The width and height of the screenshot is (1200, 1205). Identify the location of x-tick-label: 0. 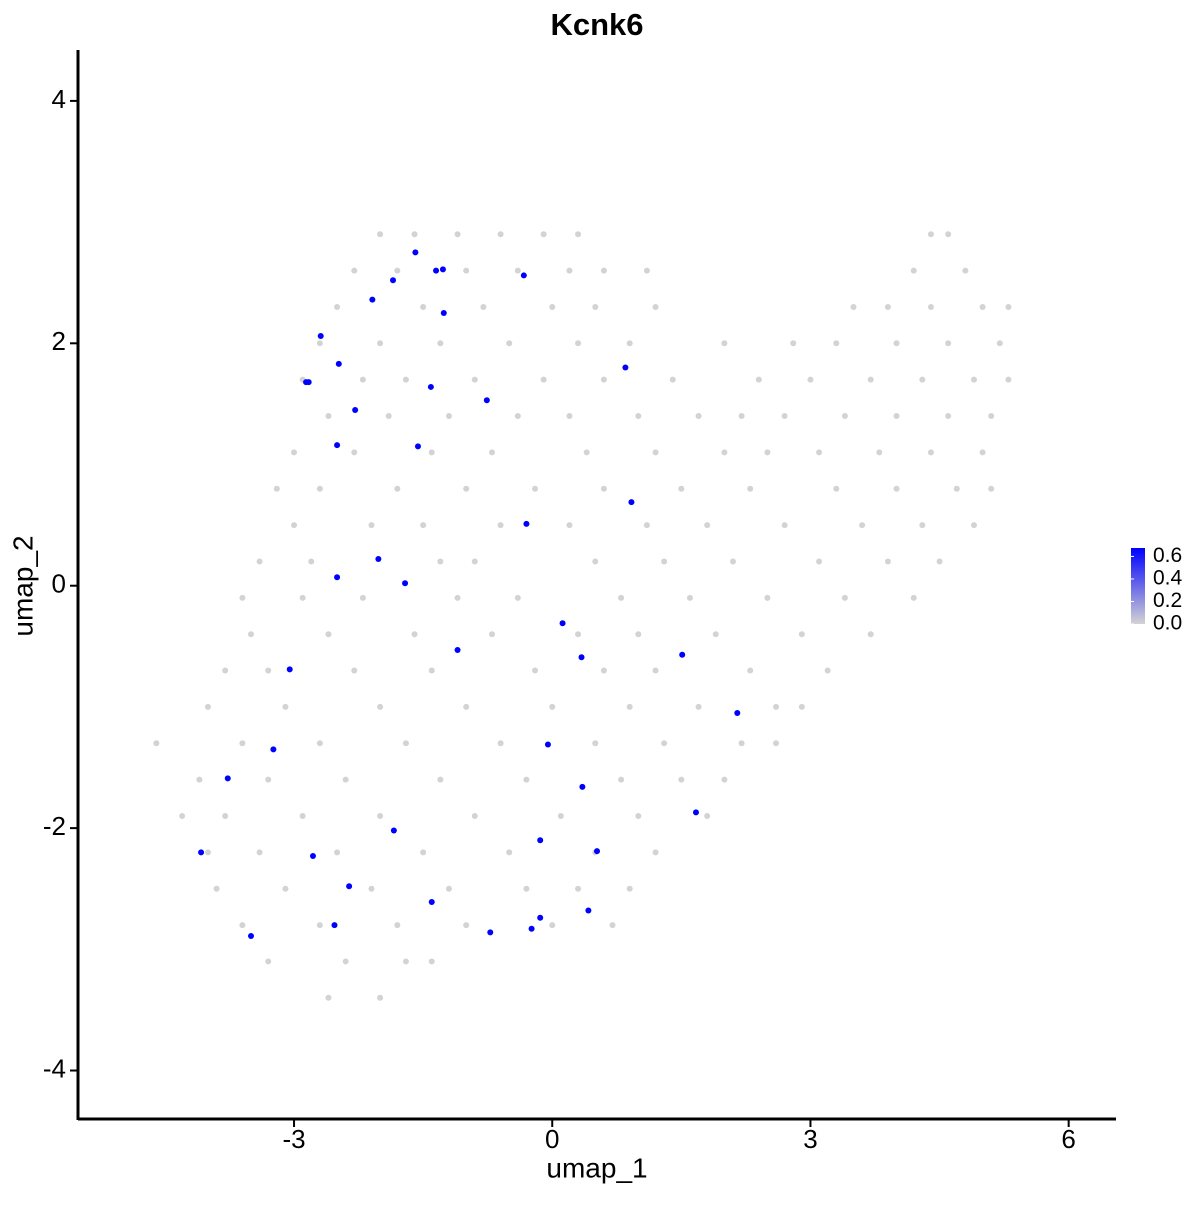
(552, 1139).